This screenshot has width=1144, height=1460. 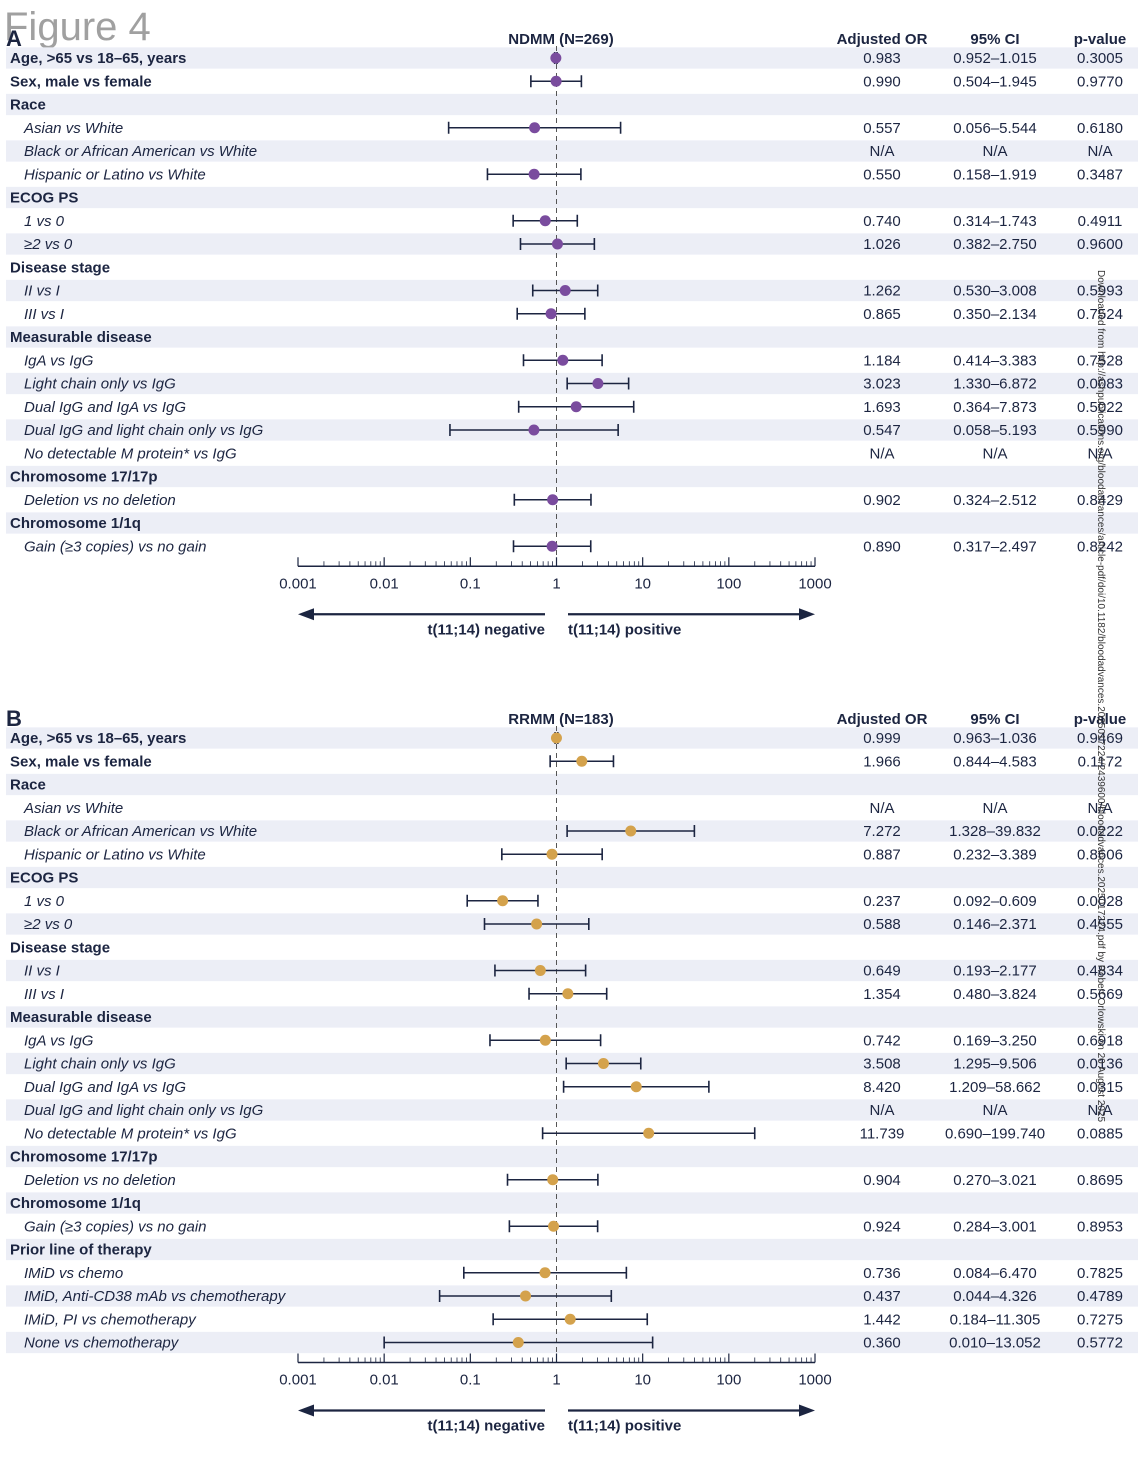 I want to click on ci-value: 0.184–11.305, so click(x=995, y=1319).